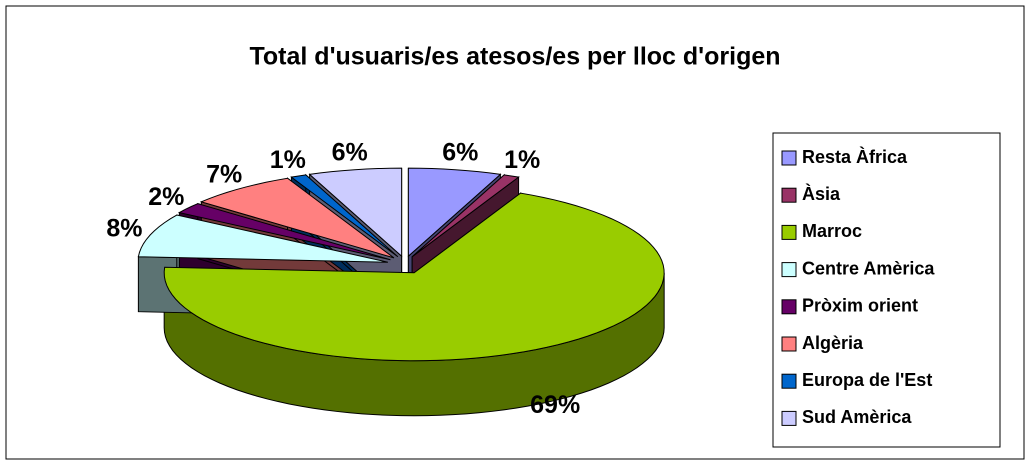 This screenshot has height=465, width=1030. Describe the element at coordinates (868, 268) in the screenshot. I see `legend-label: Centre Amèrica` at that location.